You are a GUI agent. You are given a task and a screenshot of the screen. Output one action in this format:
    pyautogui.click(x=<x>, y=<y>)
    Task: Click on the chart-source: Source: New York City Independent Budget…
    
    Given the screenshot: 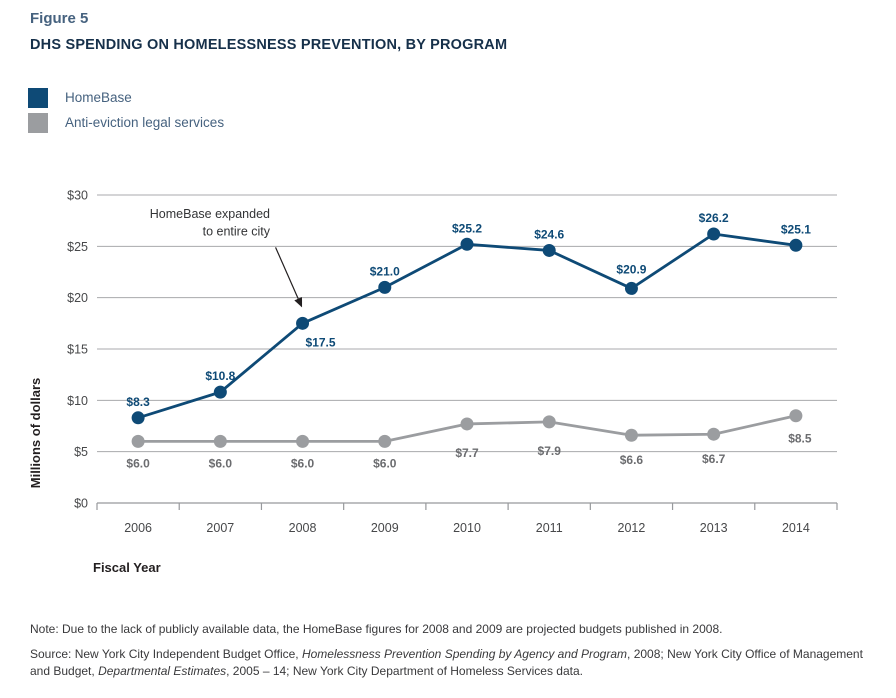 What is the action you would take?
    pyautogui.click(x=446, y=662)
    